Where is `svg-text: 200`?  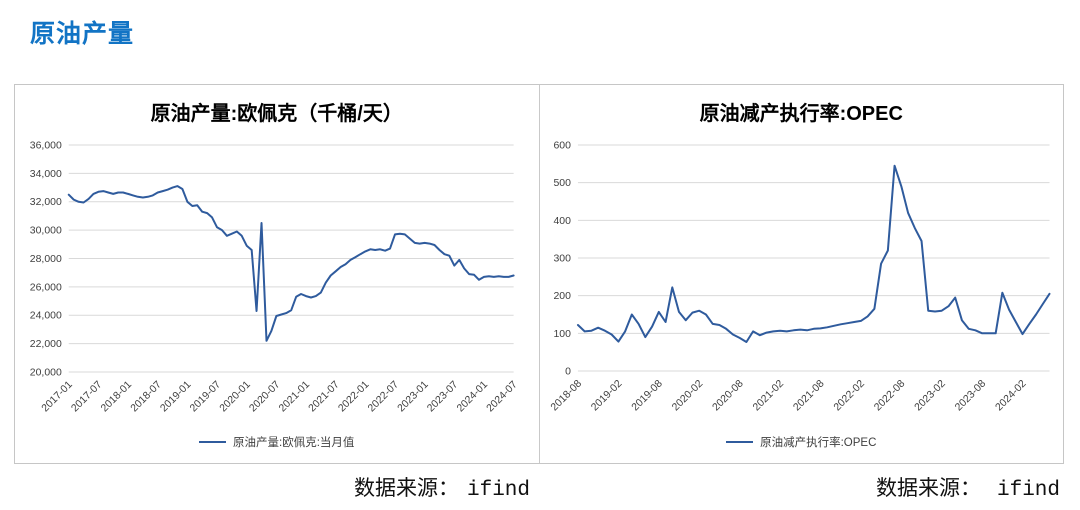 svg-text: 200 is located at coordinates (562, 296).